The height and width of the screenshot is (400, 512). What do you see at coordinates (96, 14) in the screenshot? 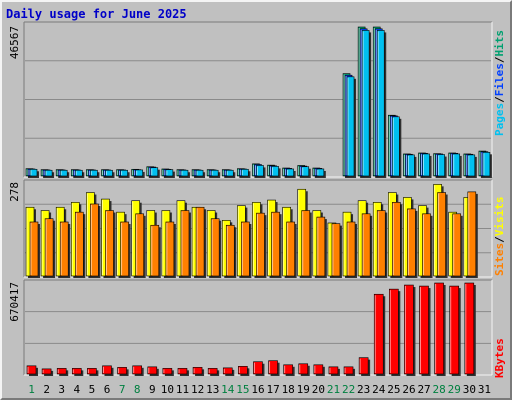
I see `chart-title: Daily usage for June 2025` at bounding box center [96, 14].